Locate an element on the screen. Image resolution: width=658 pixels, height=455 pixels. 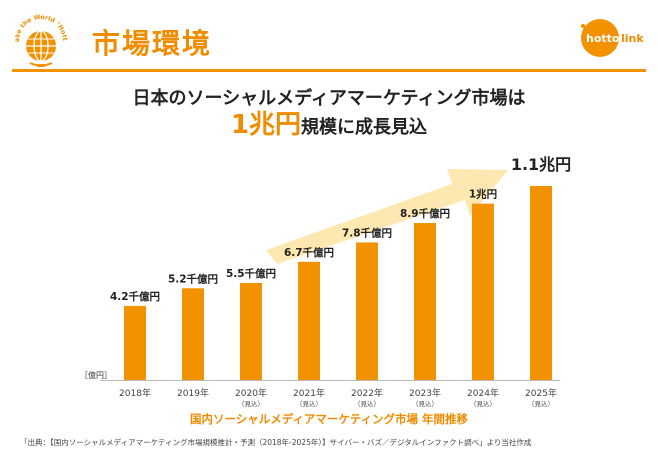
bar-2019年 is located at coordinates (193, 334).